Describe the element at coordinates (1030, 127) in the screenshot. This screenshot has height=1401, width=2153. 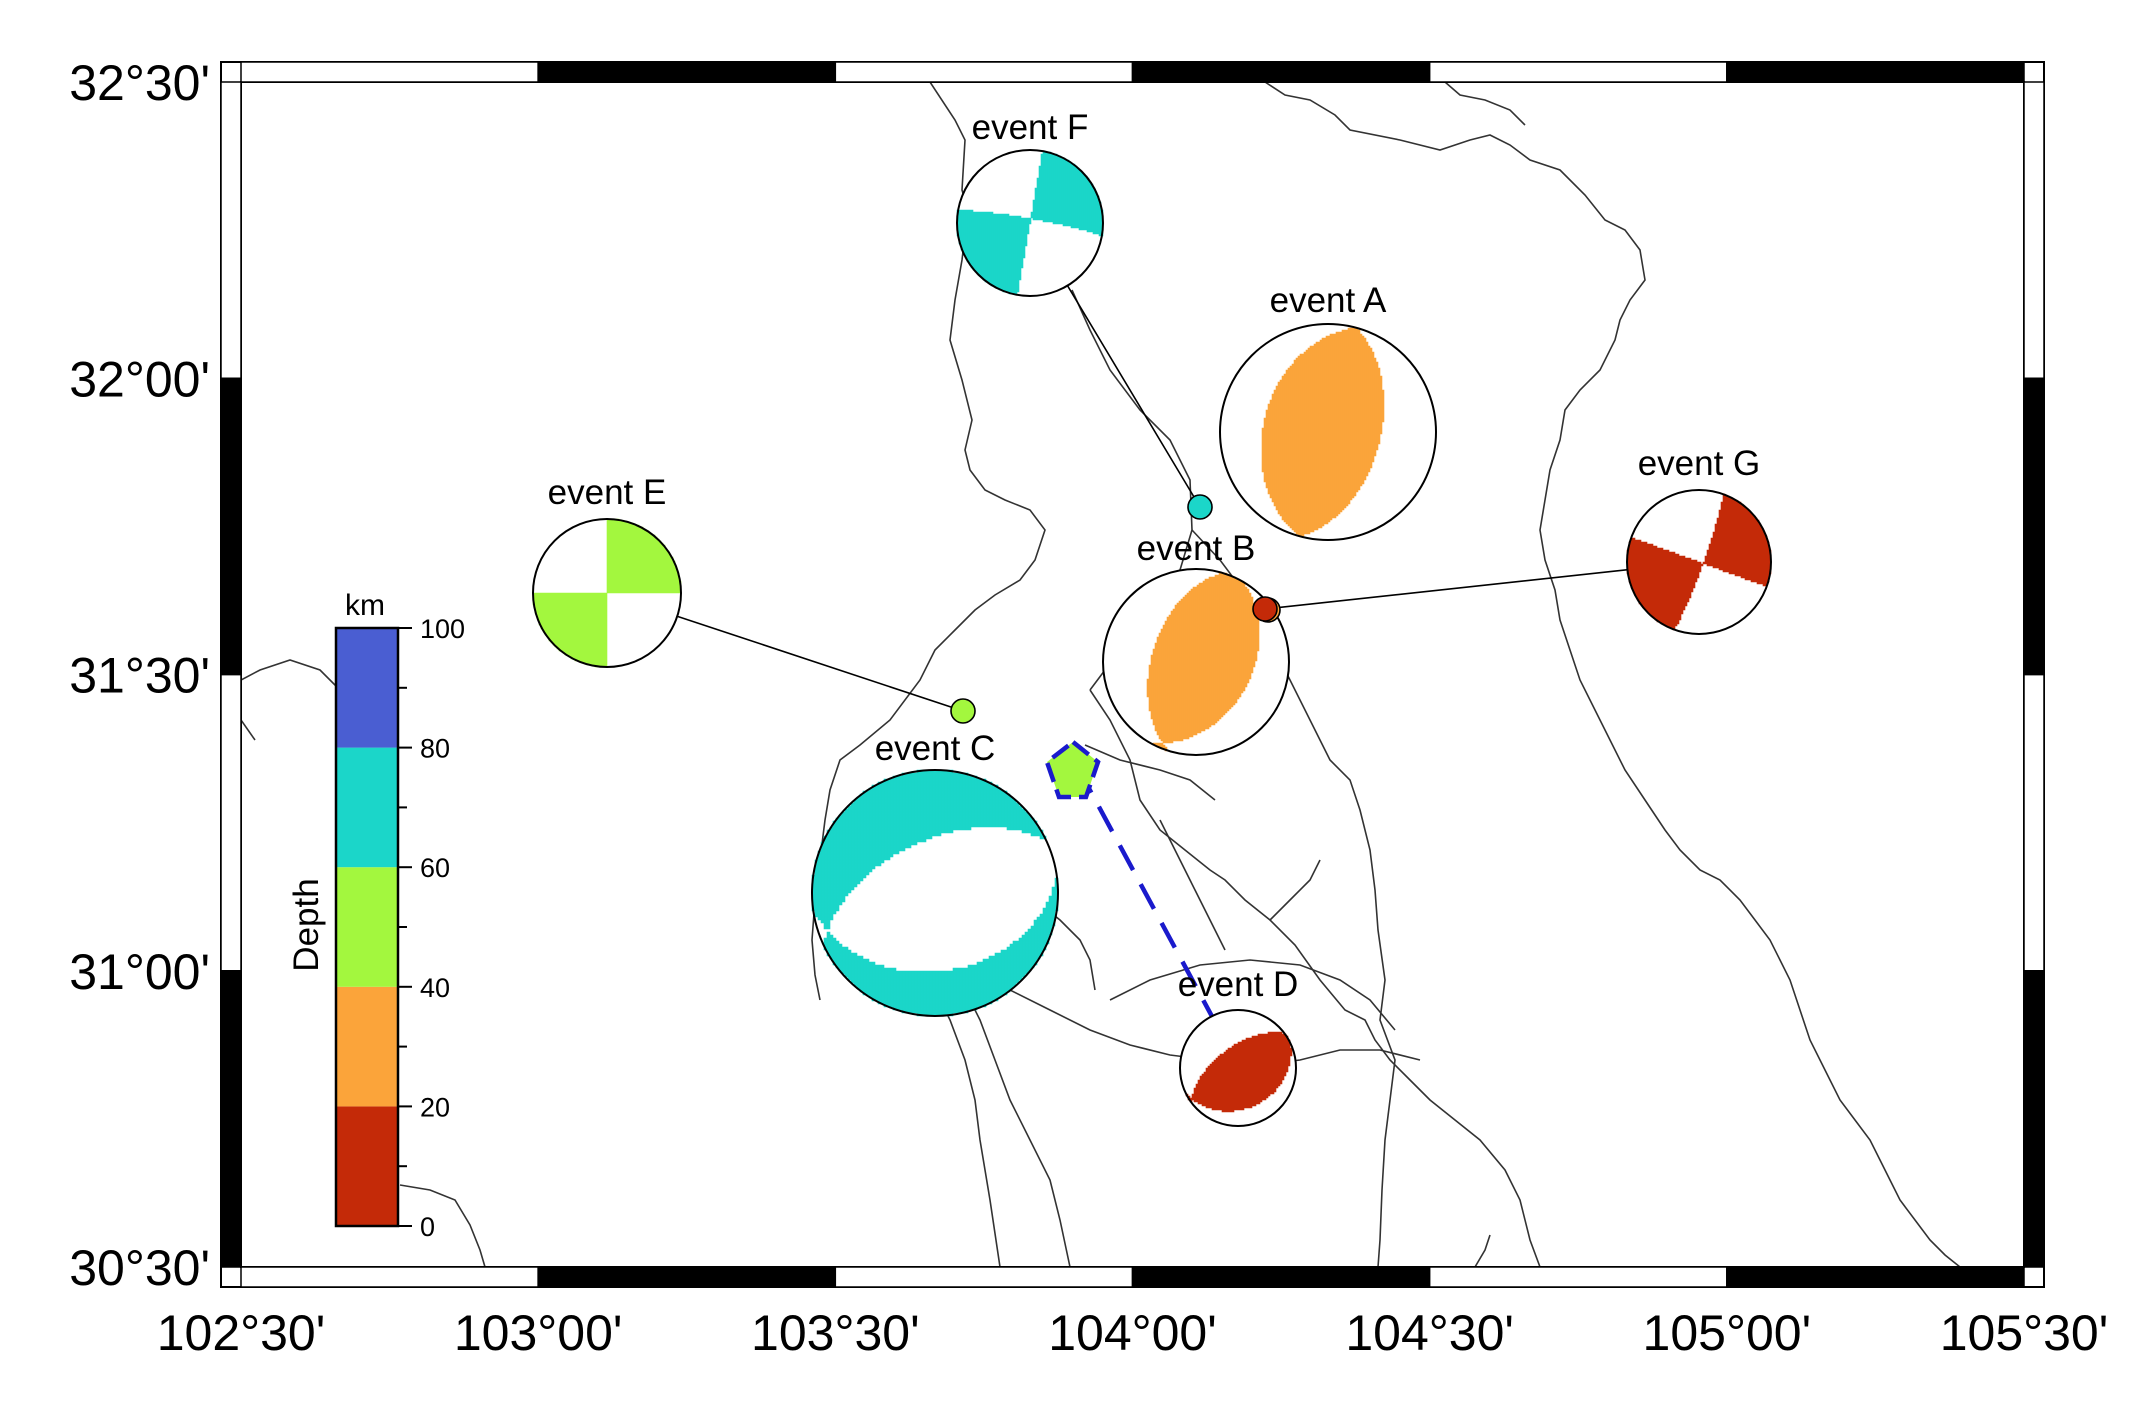
I see `event-label: event F` at that location.